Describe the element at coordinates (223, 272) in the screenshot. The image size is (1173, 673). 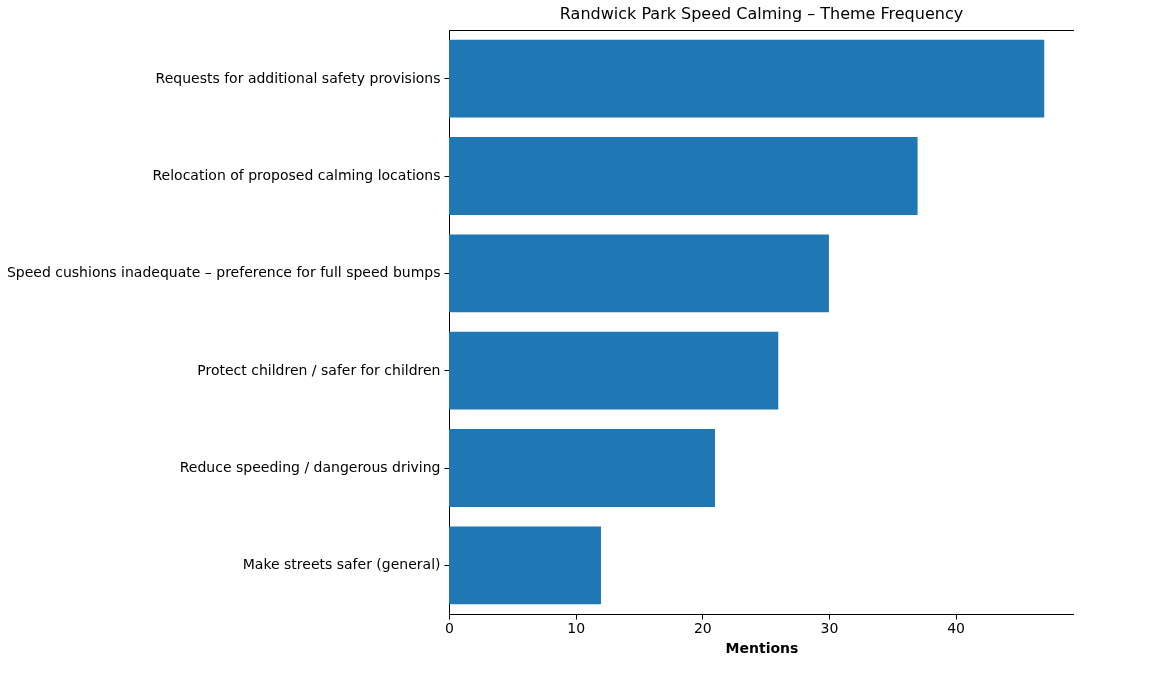
I see `y-tick-label: Speed cushions inadequate – preference for full speed bumps` at that location.